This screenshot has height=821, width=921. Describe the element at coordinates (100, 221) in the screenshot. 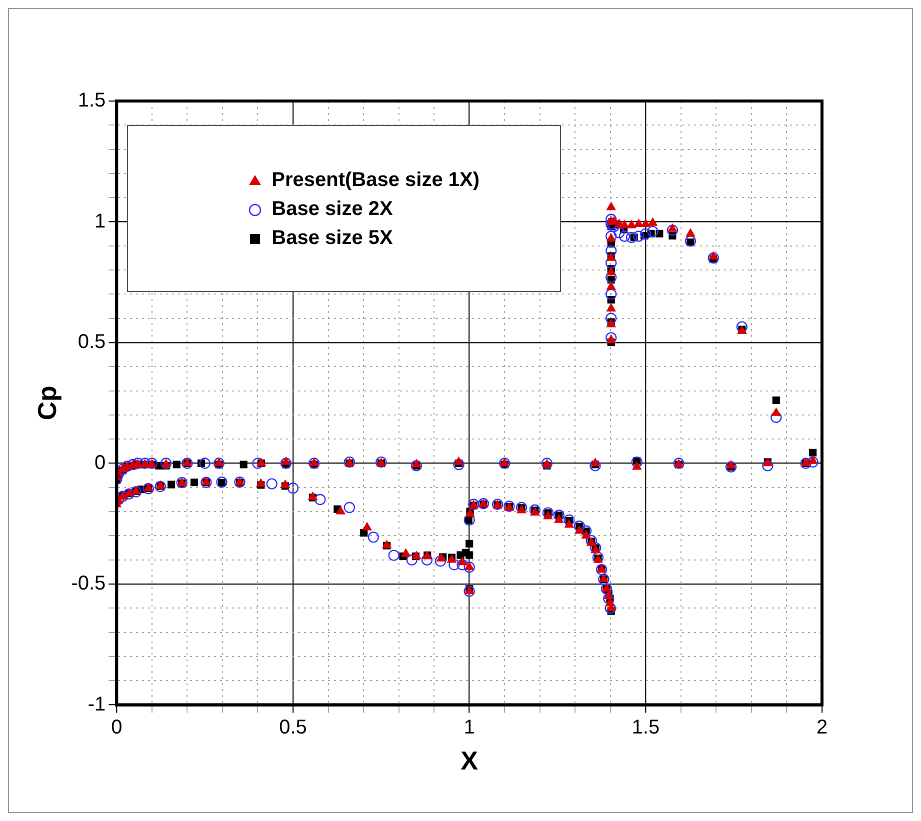

I see `y-tick-label: 1` at that location.